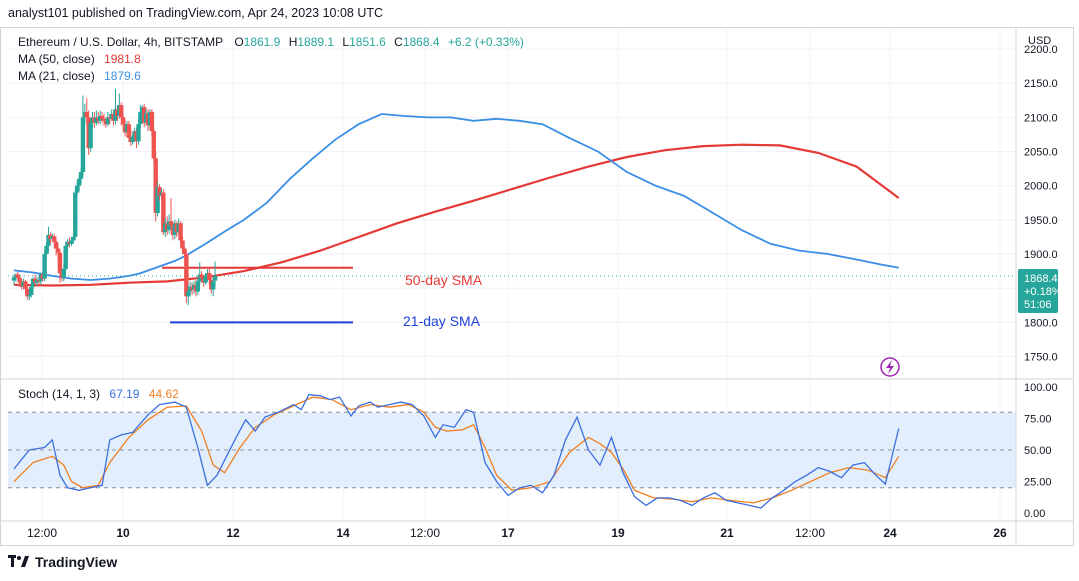 The height and width of the screenshot is (581, 1079). I want to click on stoch-tick-label: 75.00, so click(1038, 420).